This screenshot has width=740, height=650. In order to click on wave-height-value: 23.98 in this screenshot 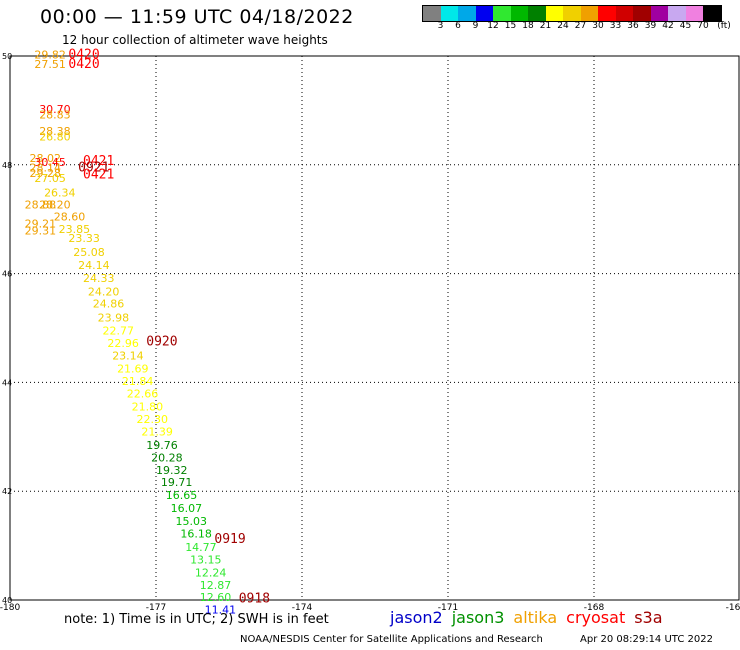, I will do `click(114, 317)`.